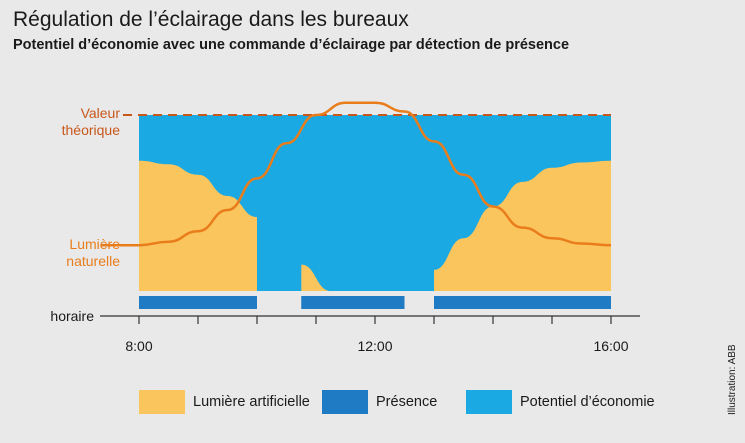  Describe the element at coordinates (251, 402) in the screenshot. I see `legend-label-artificial-light: Lumière artificielle` at that location.